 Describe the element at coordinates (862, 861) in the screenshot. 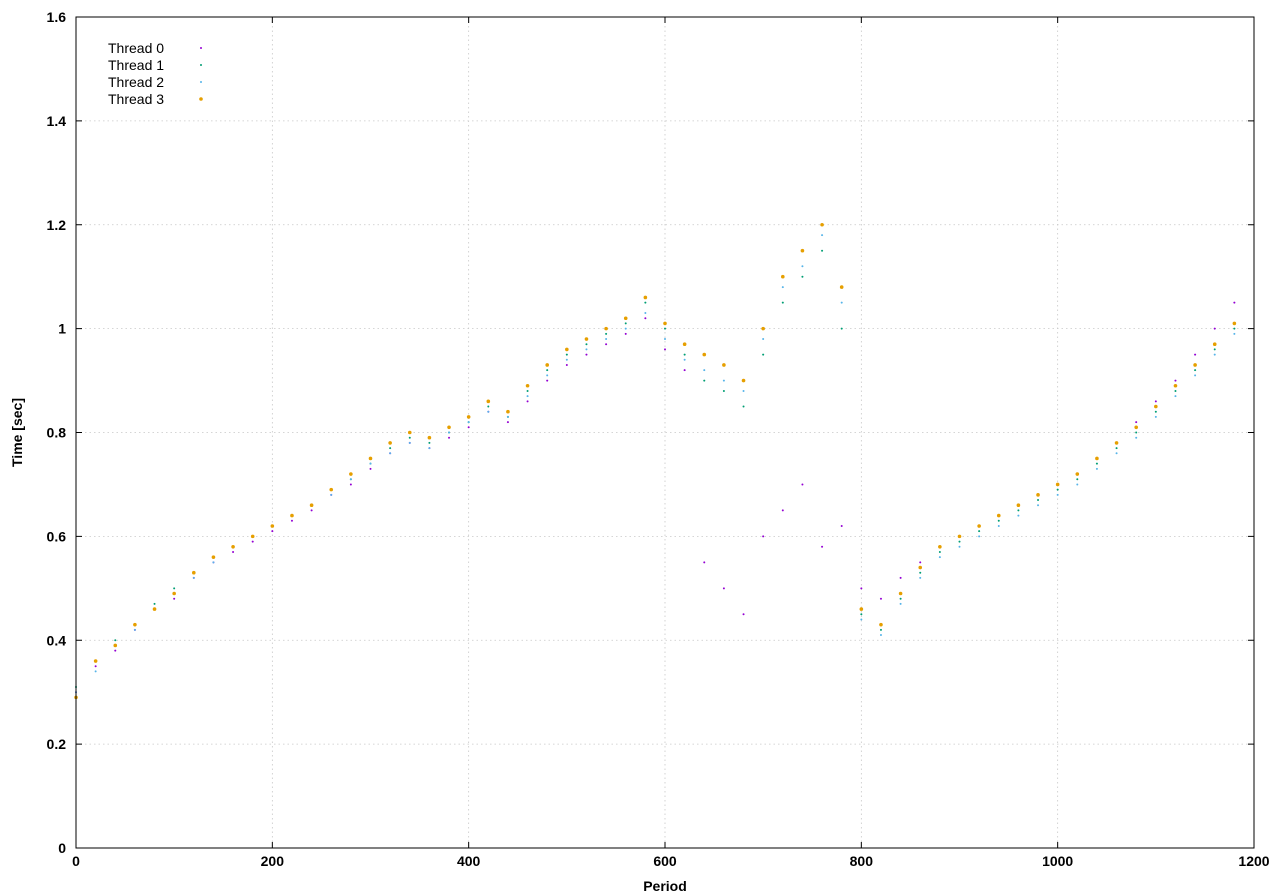

I see `x-tick-label: 800` at that location.